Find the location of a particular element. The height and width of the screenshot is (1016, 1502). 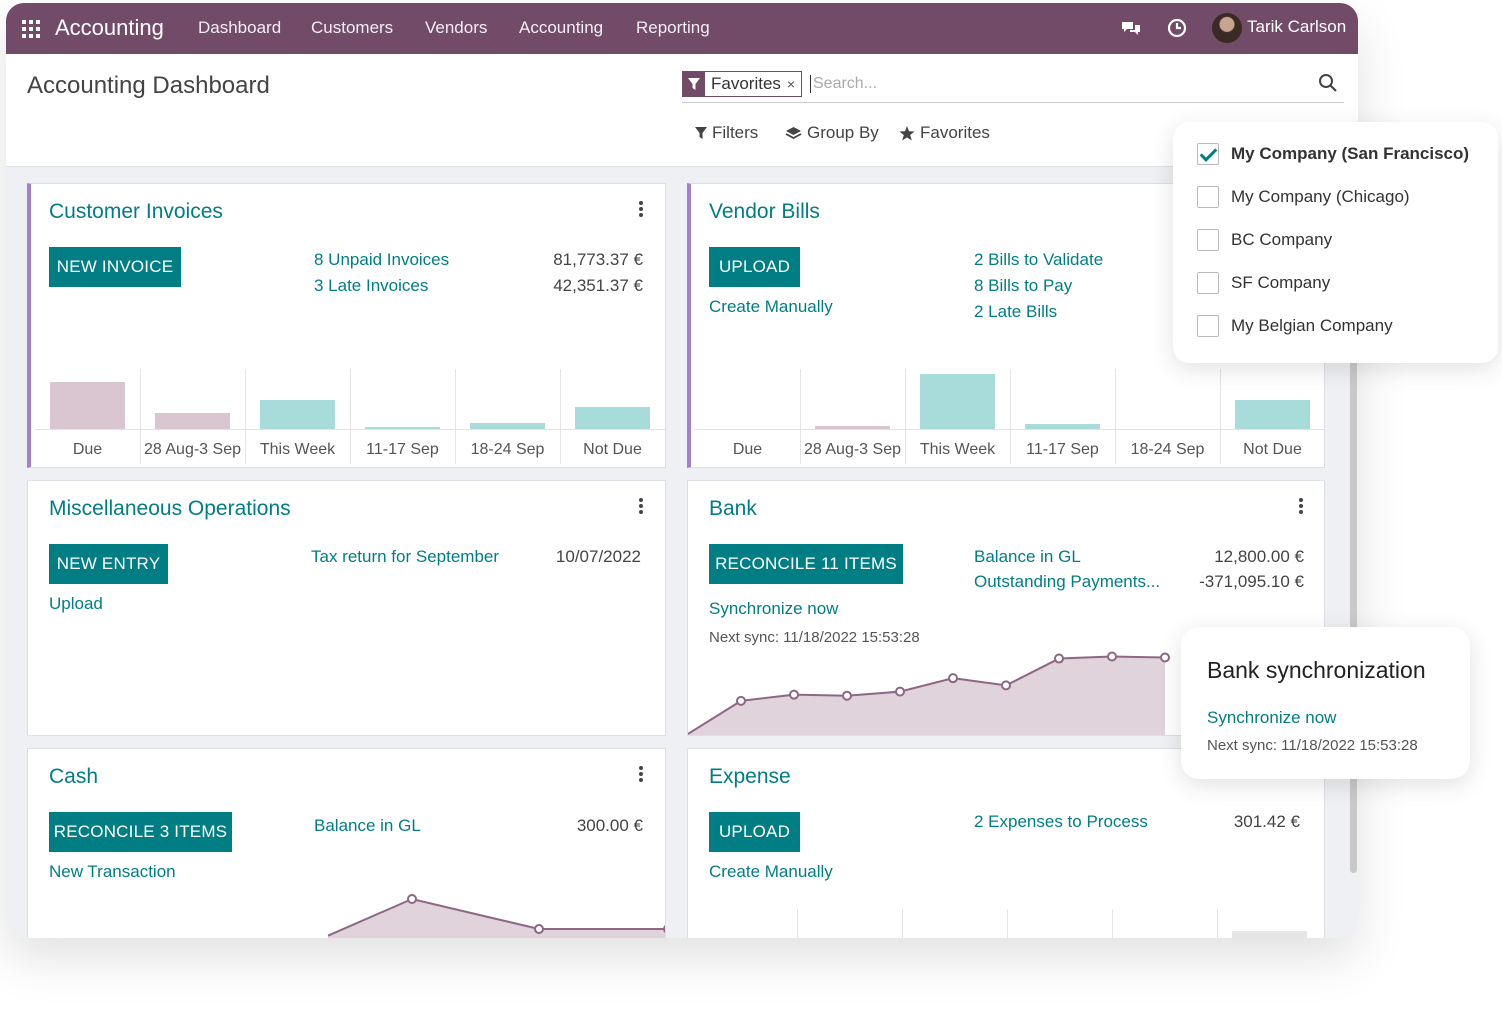

clock-icon is located at coordinates (1177, 28).